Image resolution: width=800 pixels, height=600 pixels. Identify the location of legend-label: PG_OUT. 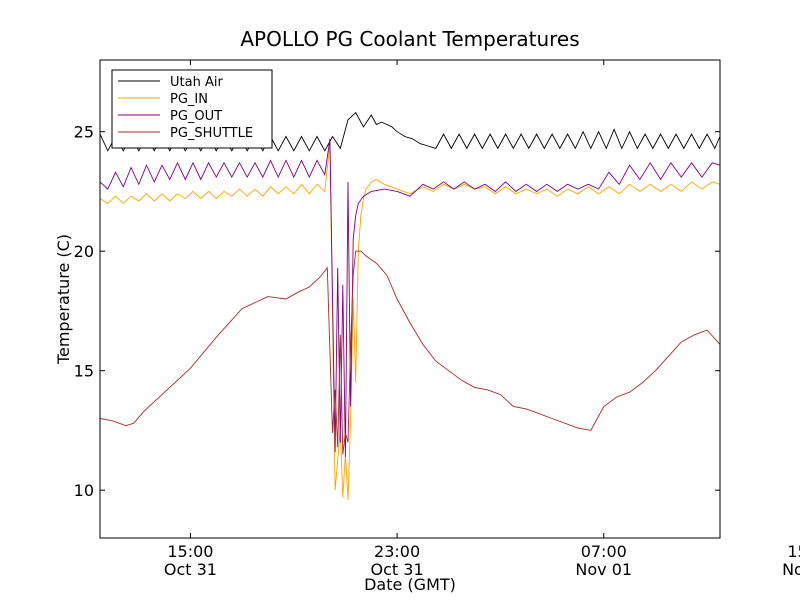
(196, 116).